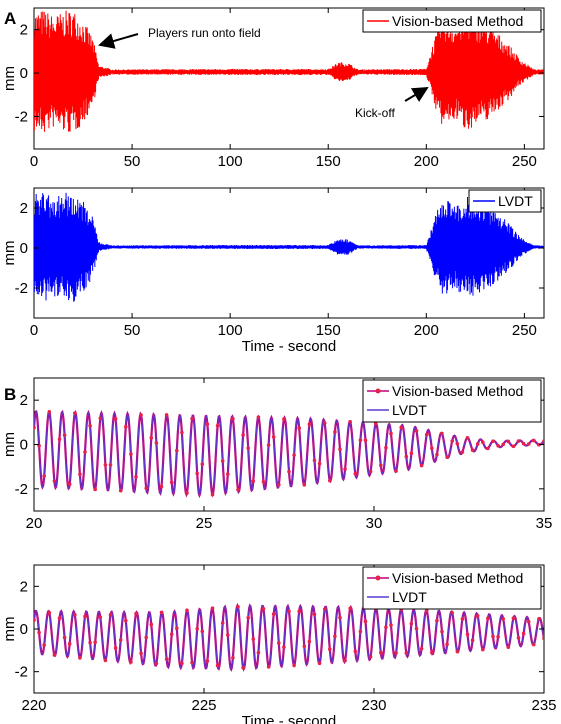 Image resolution: width=561 pixels, height=724 pixels. I want to click on legend-marker, so click(378, 391).